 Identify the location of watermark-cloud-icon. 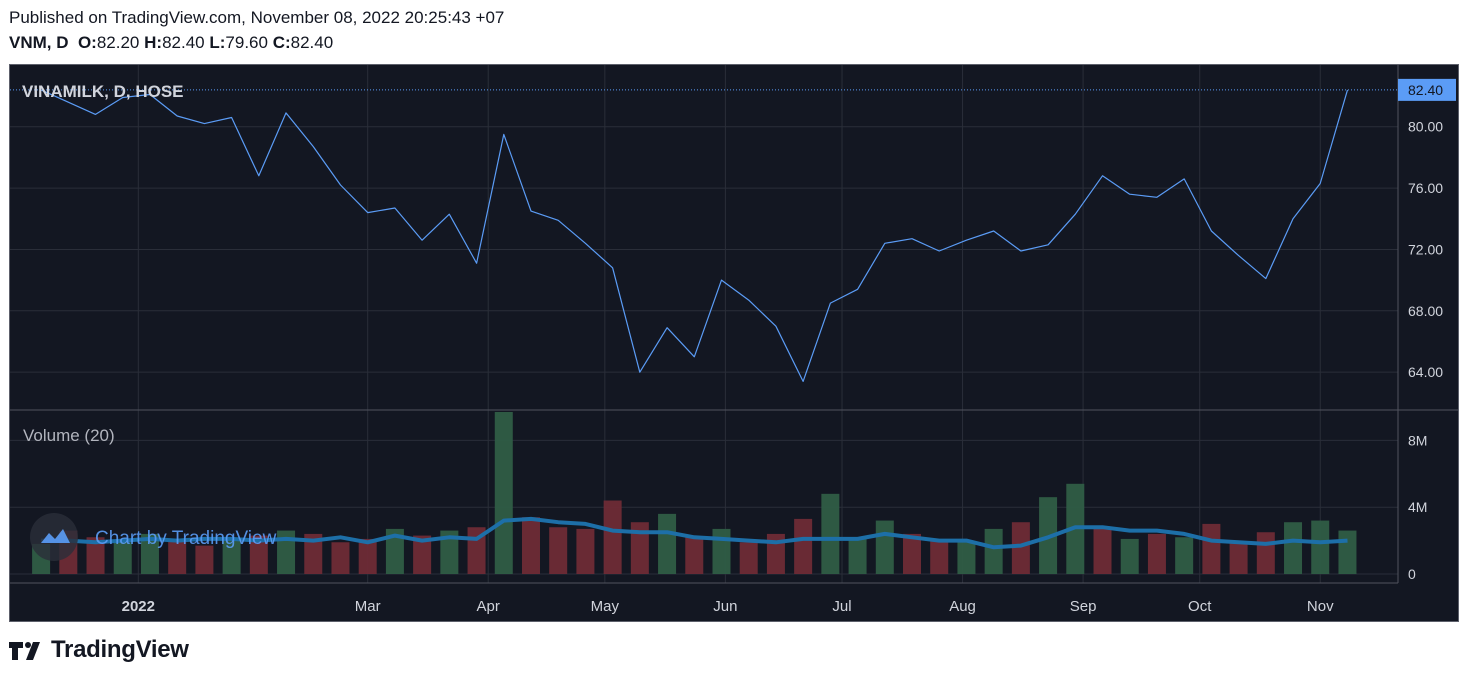
(55, 536).